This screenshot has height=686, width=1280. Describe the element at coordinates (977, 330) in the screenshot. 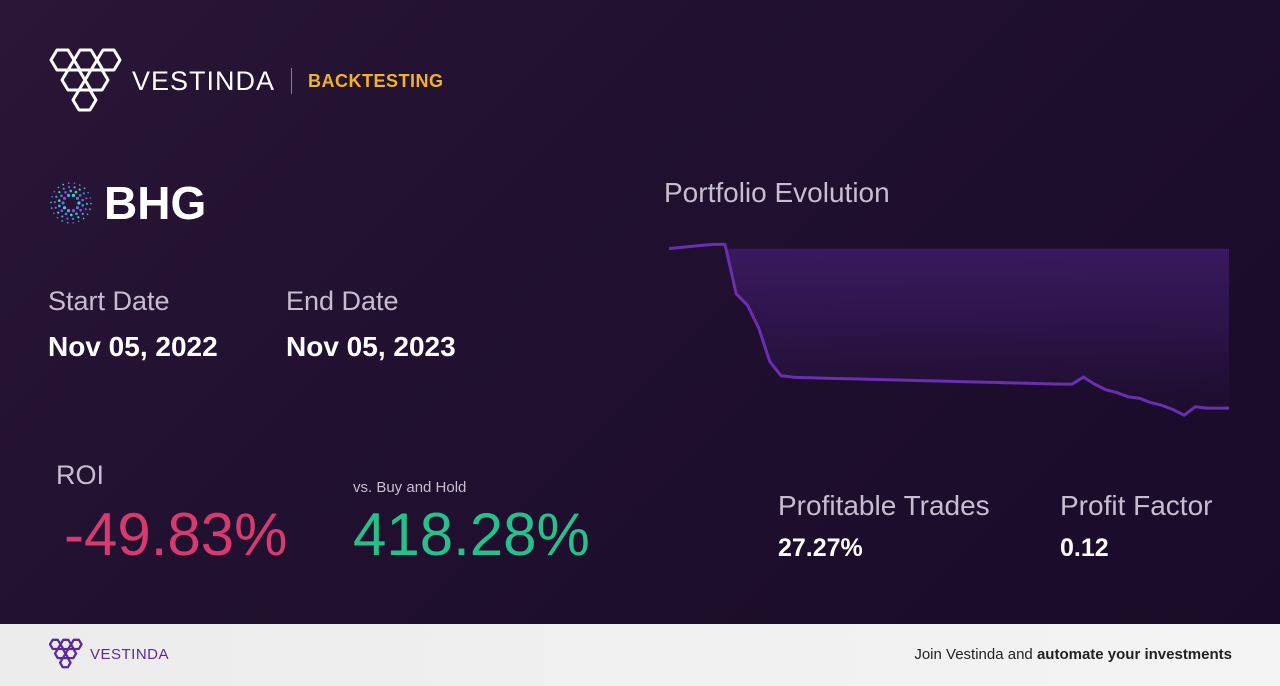

I see `chart-area` at that location.